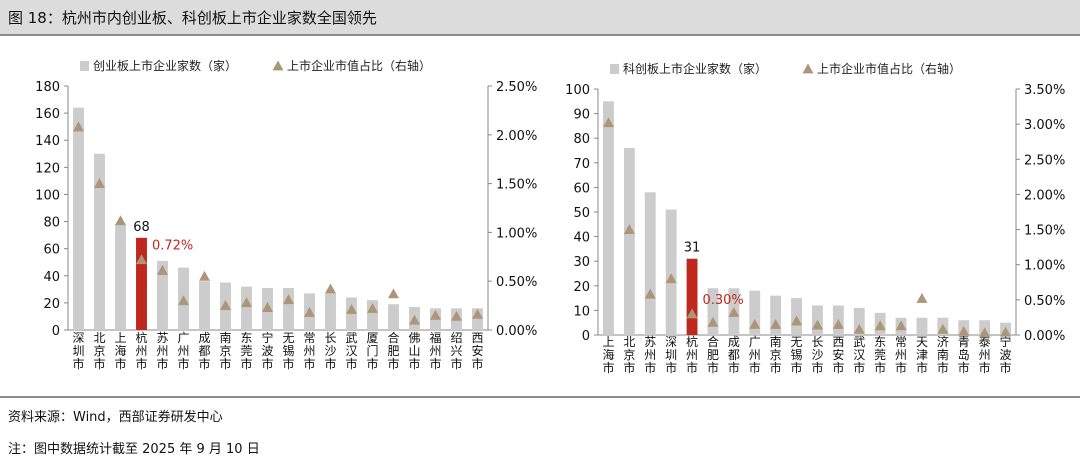  I want to click on x-tick-label: 佛山市, so click(414, 351).